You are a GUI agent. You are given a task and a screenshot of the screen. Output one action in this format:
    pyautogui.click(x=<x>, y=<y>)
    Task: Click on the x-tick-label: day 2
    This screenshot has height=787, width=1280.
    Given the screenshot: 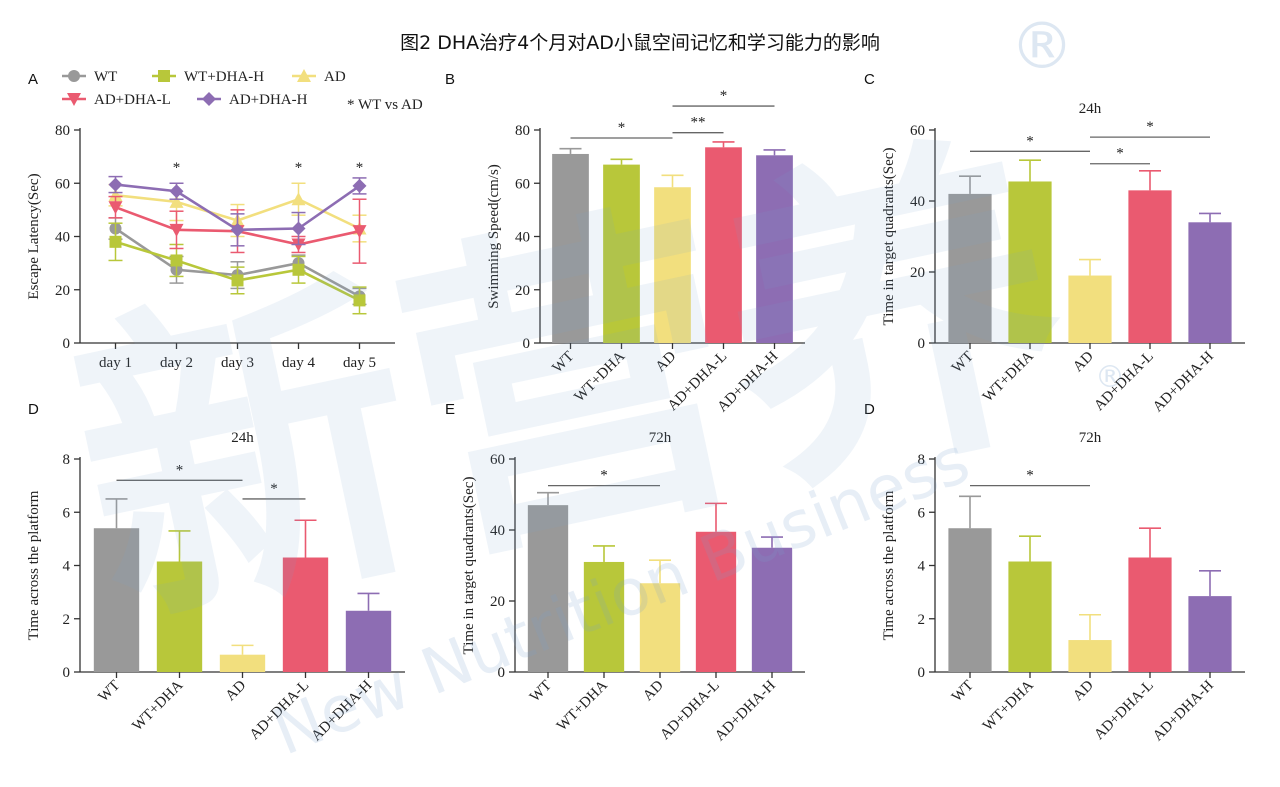 What is the action you would take?
    pyautogui.click(x=176, y=363)
    